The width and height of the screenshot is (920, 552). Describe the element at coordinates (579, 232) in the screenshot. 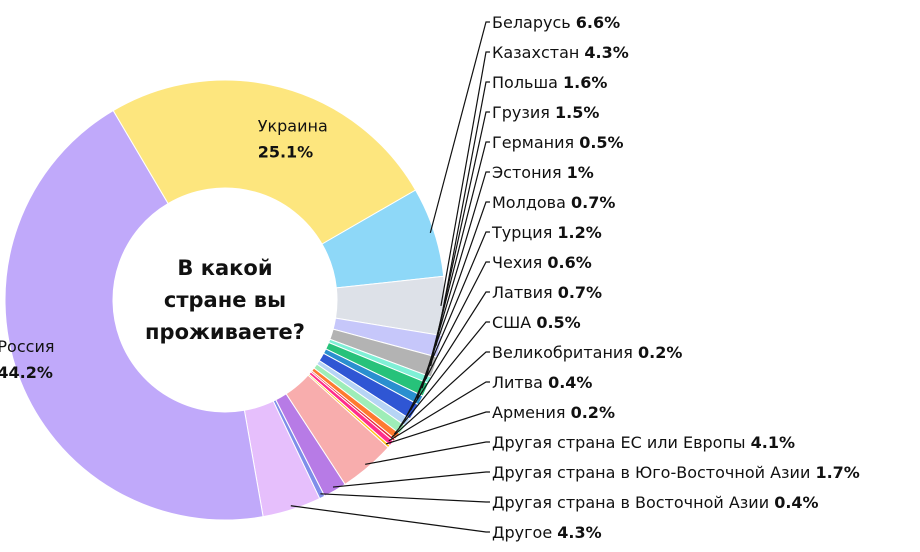

I see `slice-label-value: 1.2%` at that location.